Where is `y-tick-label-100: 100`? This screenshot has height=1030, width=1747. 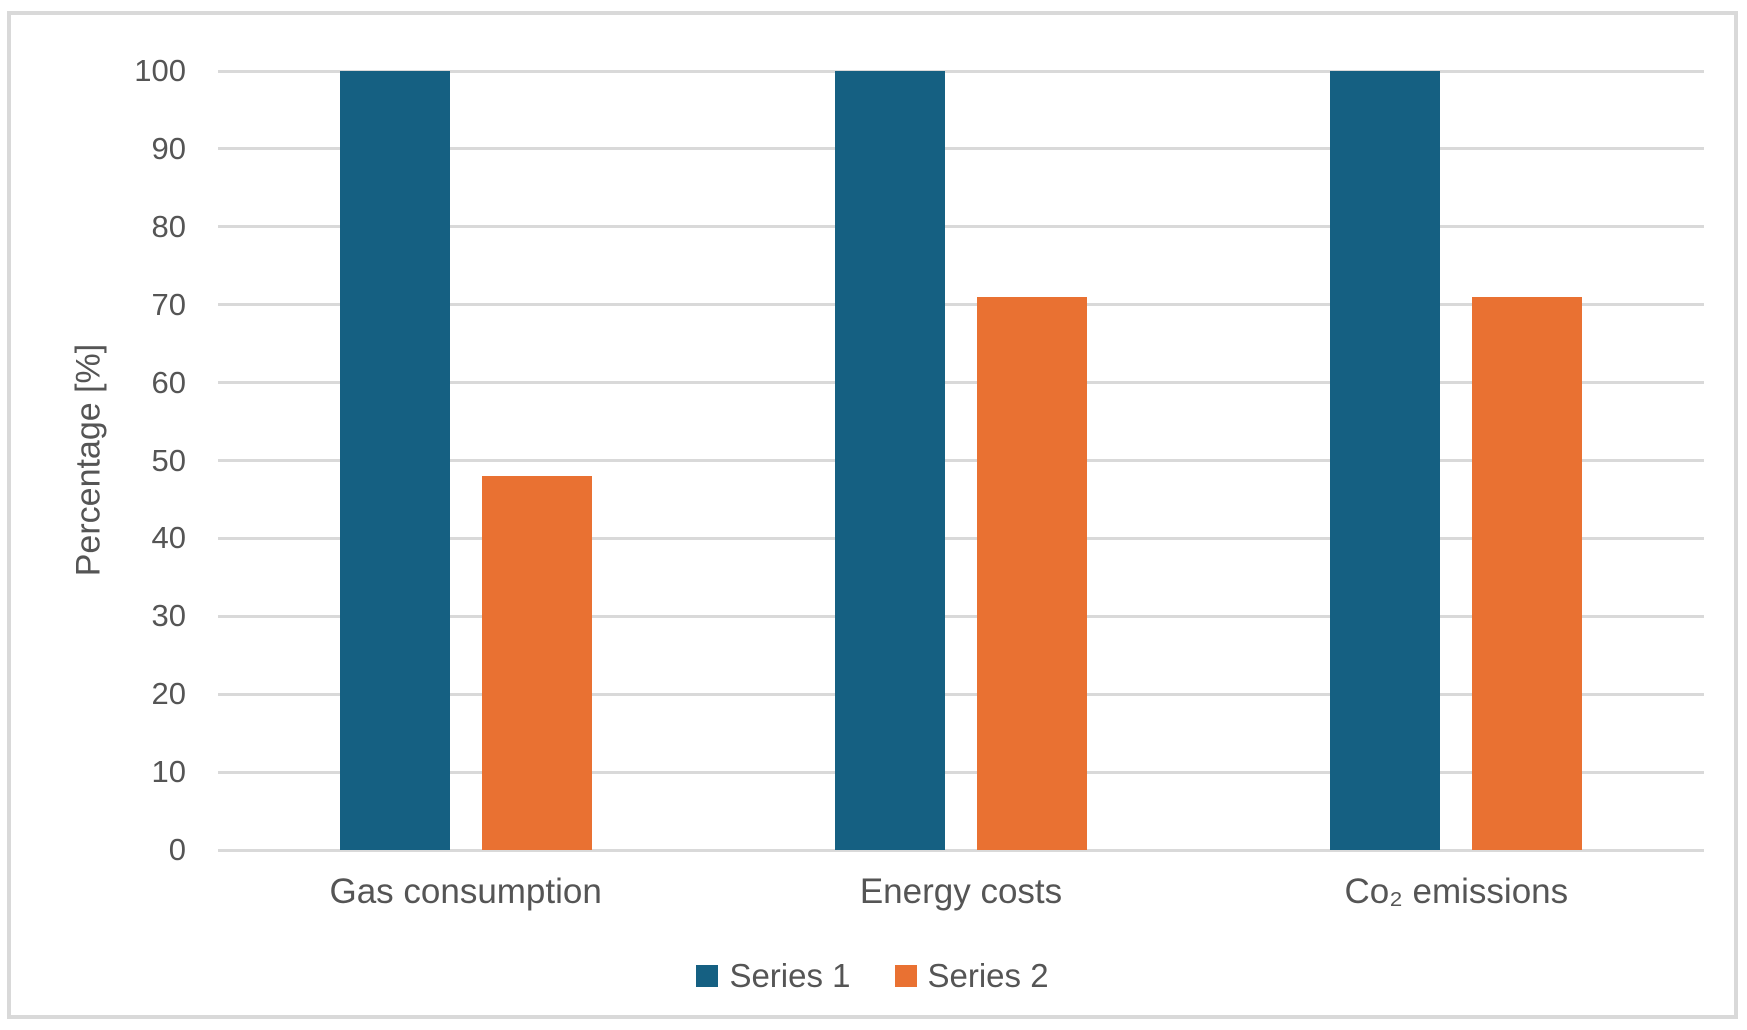 y-tick-label-100: 100 is located at coordinates (160, 70).